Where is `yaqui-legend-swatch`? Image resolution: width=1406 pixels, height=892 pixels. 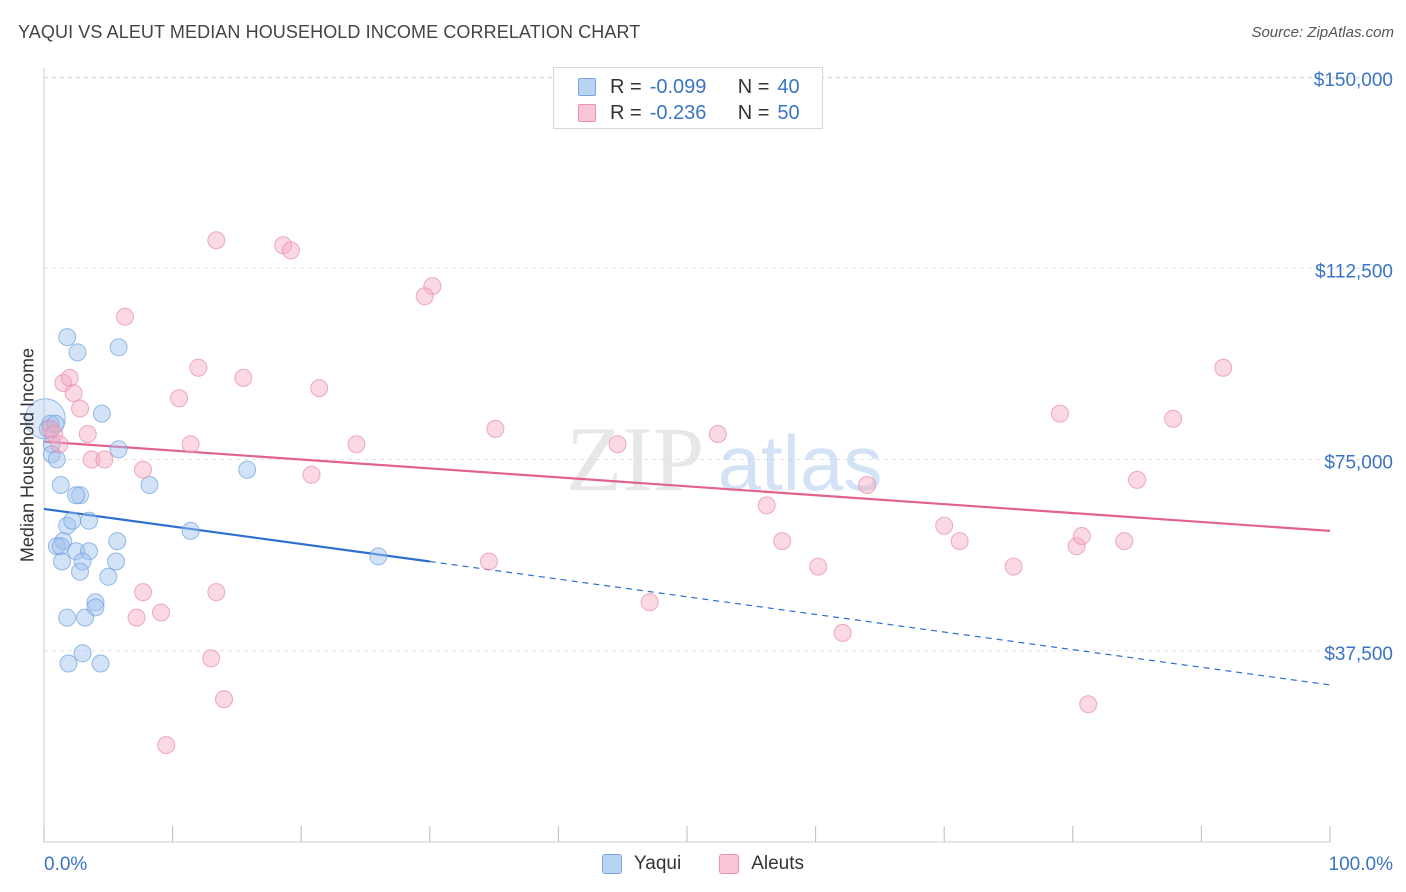
yaqui-legend-swatch is located at coordinates (612, 864).